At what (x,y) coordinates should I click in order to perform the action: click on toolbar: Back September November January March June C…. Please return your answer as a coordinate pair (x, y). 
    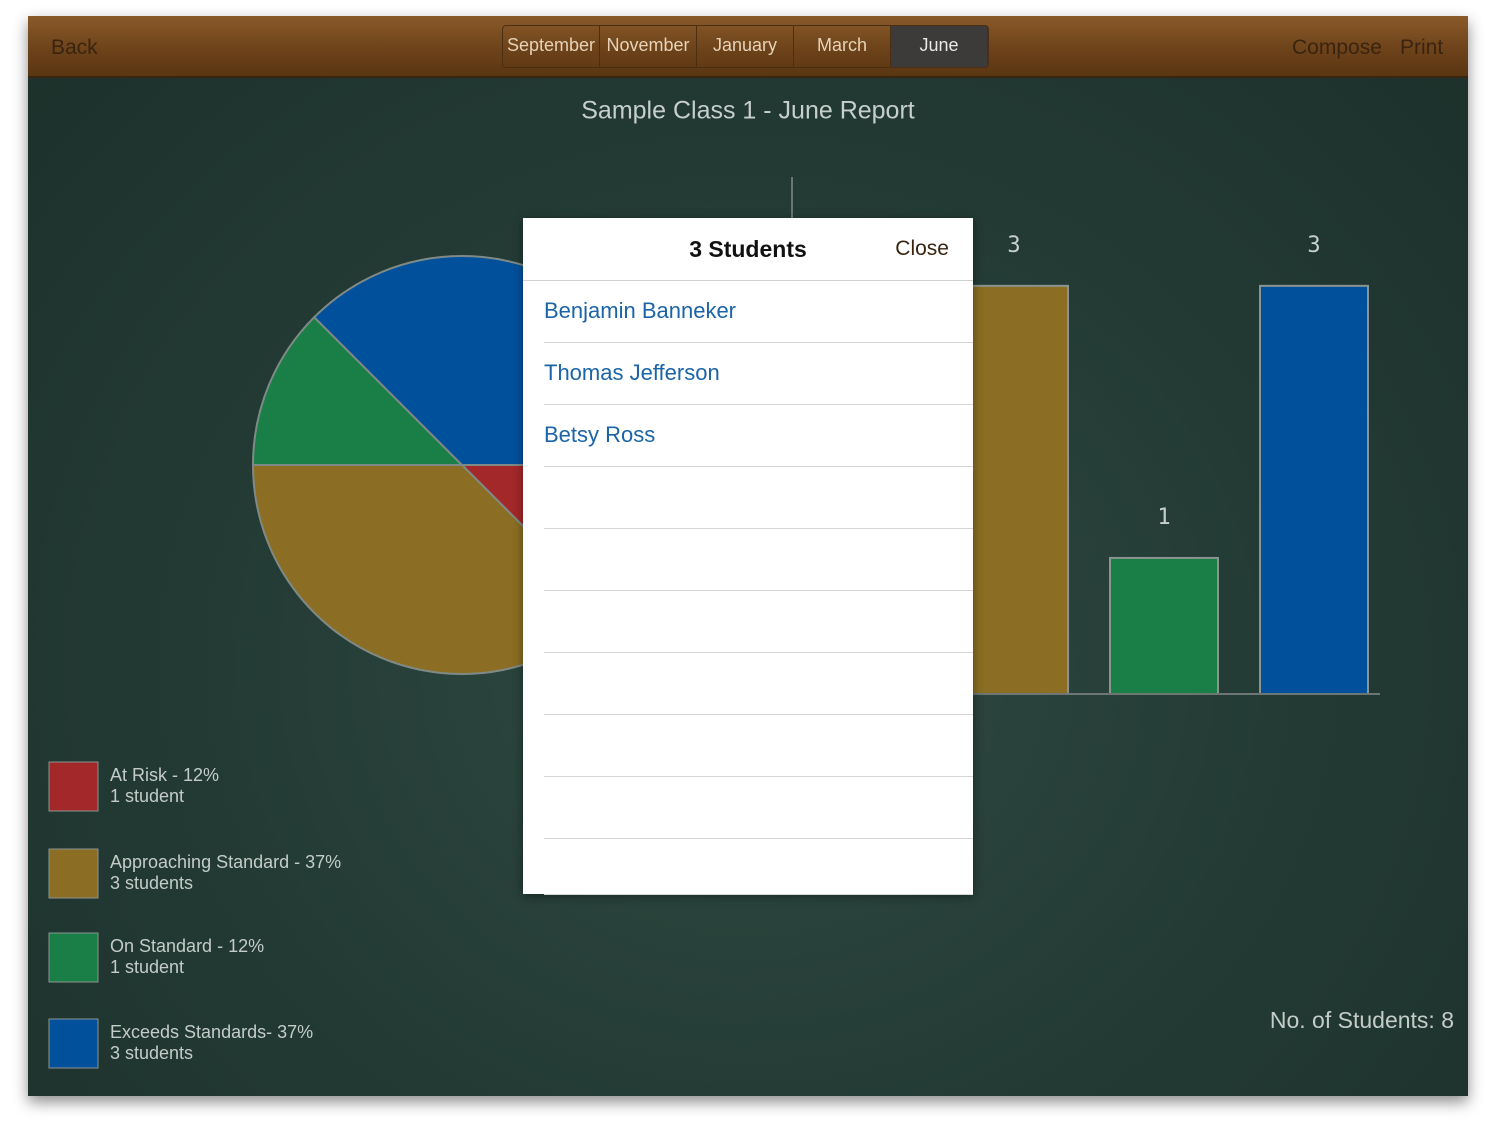
    Looking at the image, I should click on (748, 47).